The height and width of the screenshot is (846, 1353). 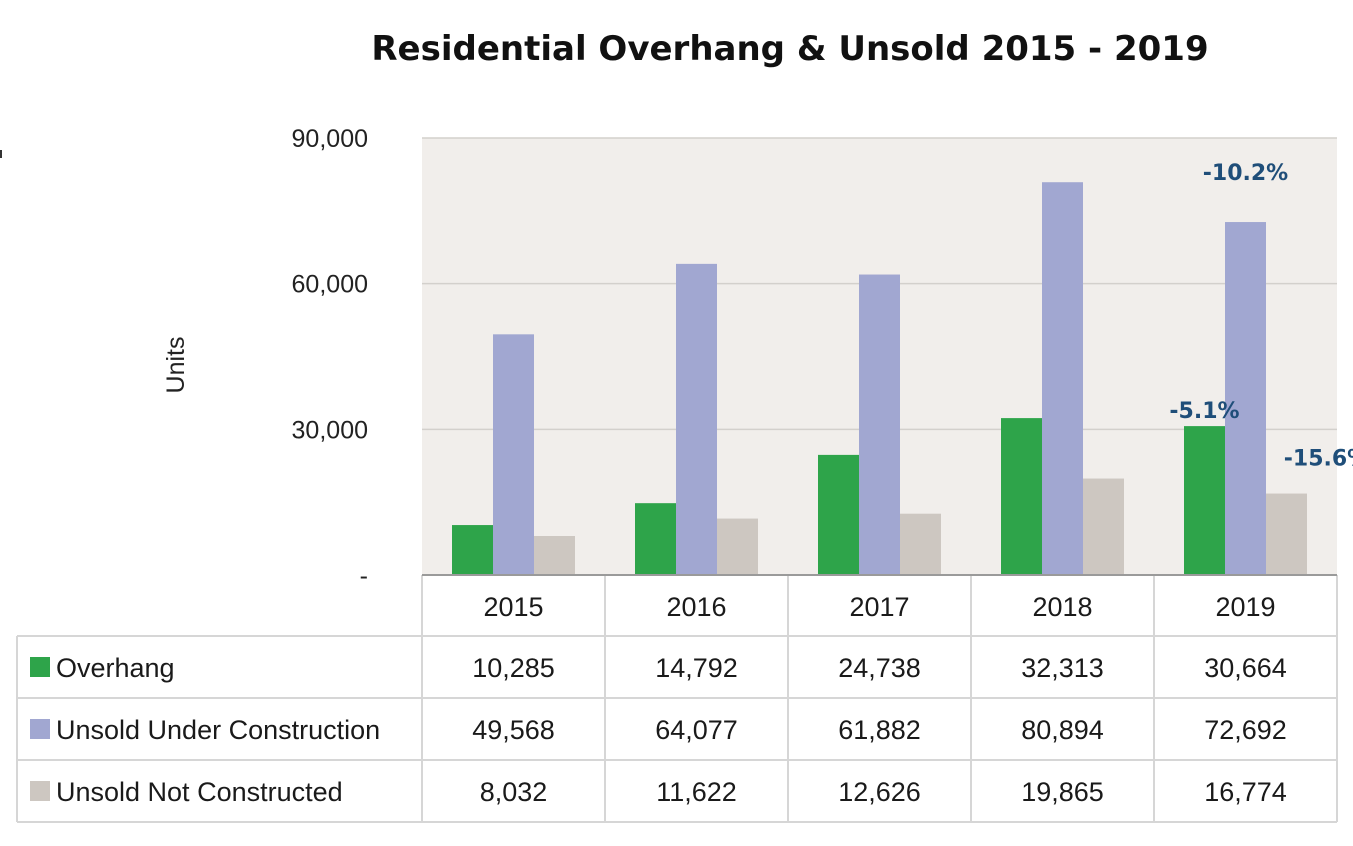 What do you see at coordinates (696, 668) in the screenshot?
I see `table-cell-value: 14,792` at bounding box center [696, 668].